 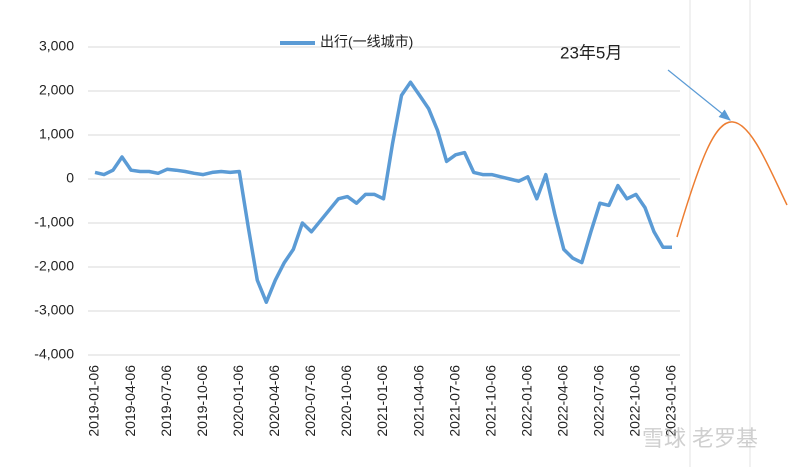 I want to click on x-tick-label: 2019-04-06, so click(x=130, y=401).